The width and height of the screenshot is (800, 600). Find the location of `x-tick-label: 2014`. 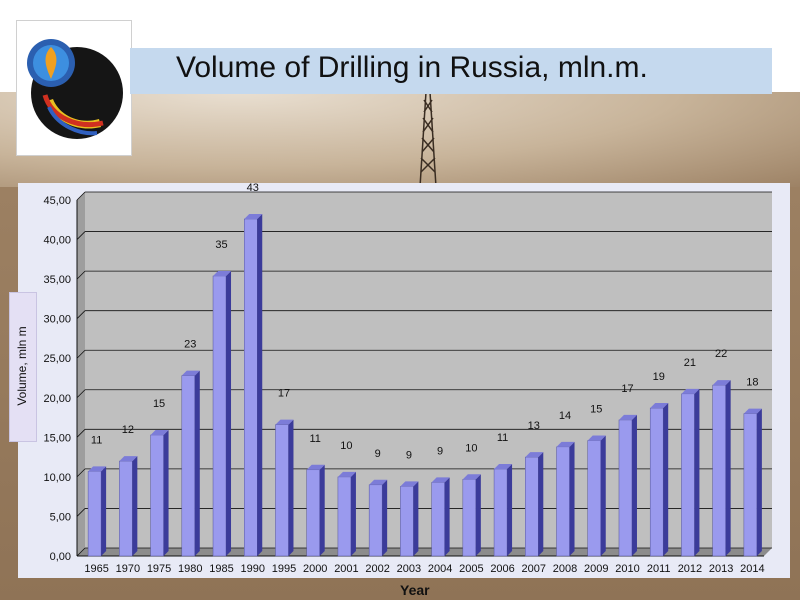

x-tick-label: 2014 is located at coordinates (752, 569).